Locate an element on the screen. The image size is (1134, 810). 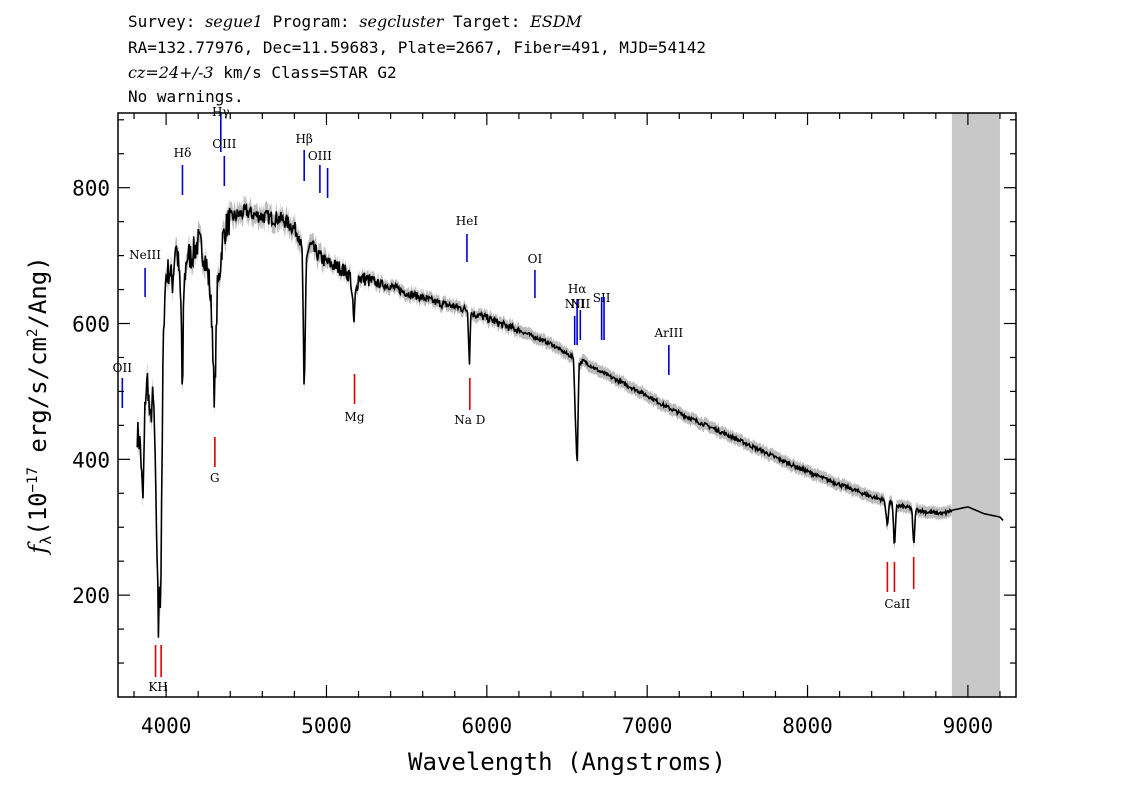
emission-line-label: ArIII is located at coordinates (669, 333).